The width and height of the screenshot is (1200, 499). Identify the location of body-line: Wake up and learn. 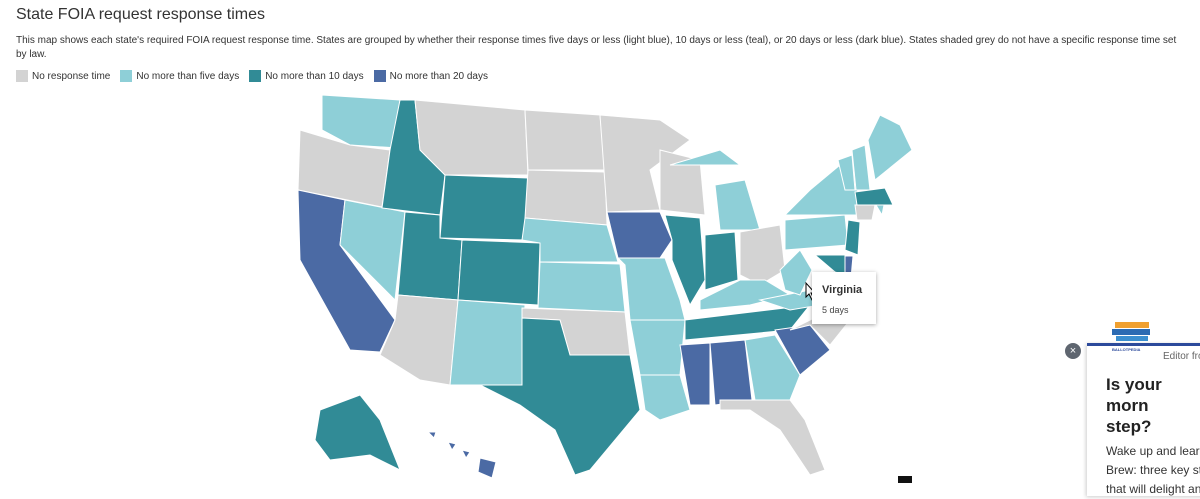
(1153, 451).